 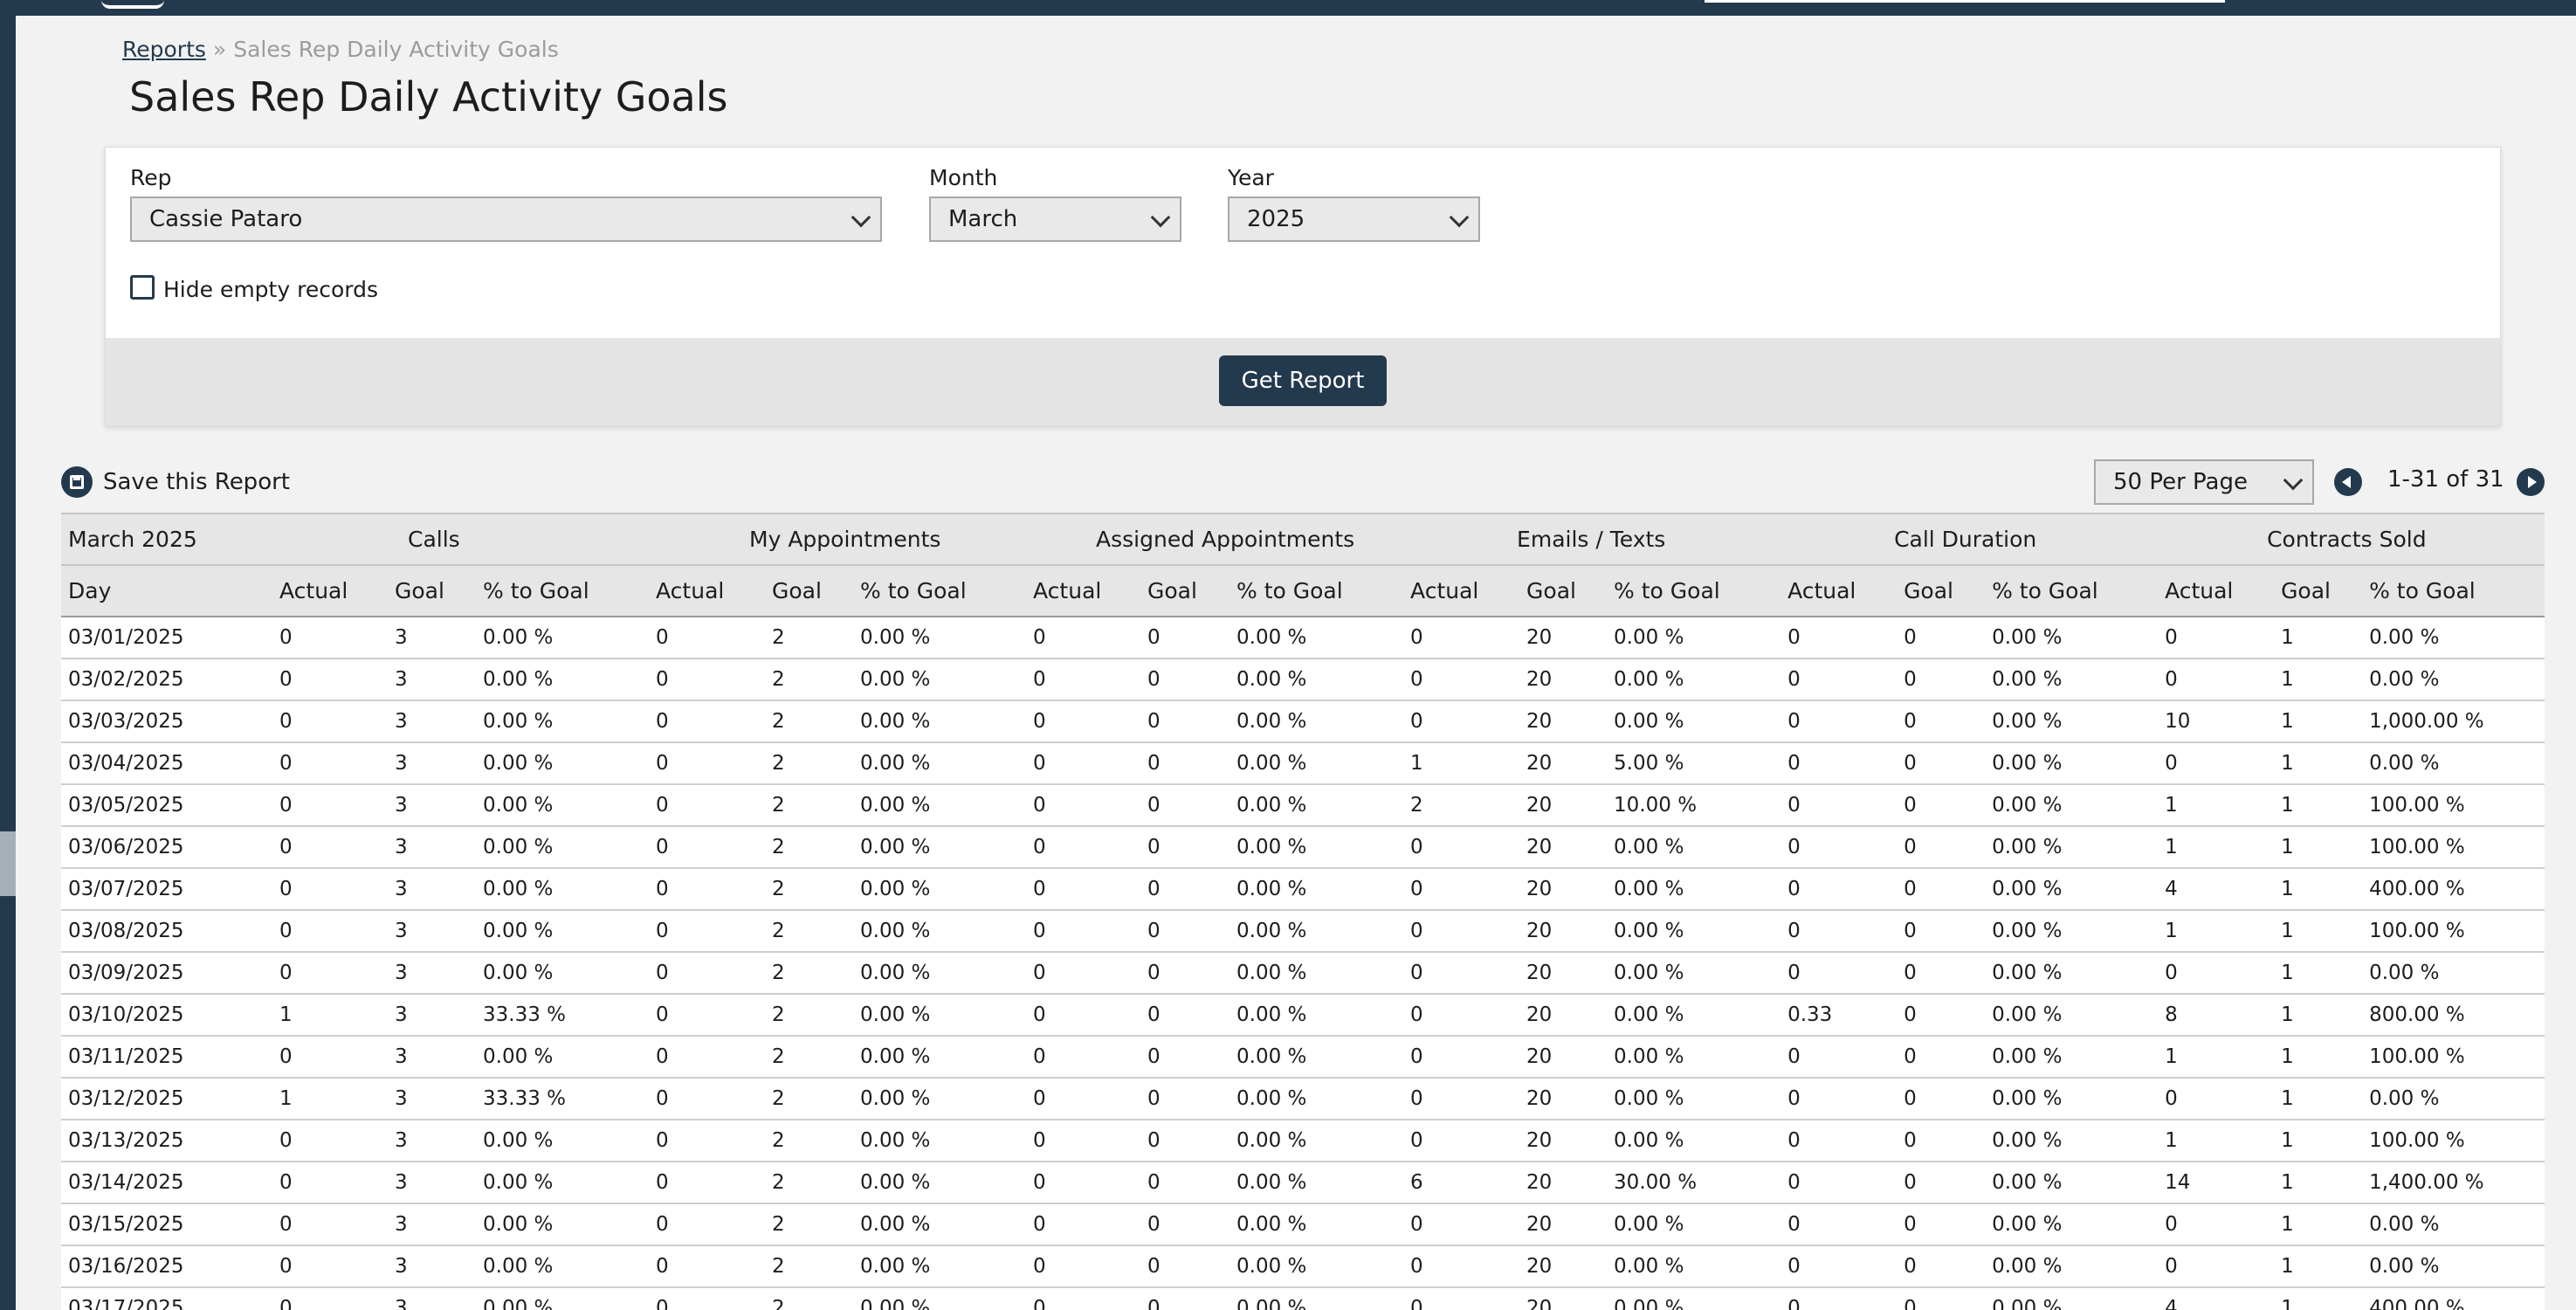 I want to click on per-page-select: 50 Per Page, so click(x=2204, y=482).